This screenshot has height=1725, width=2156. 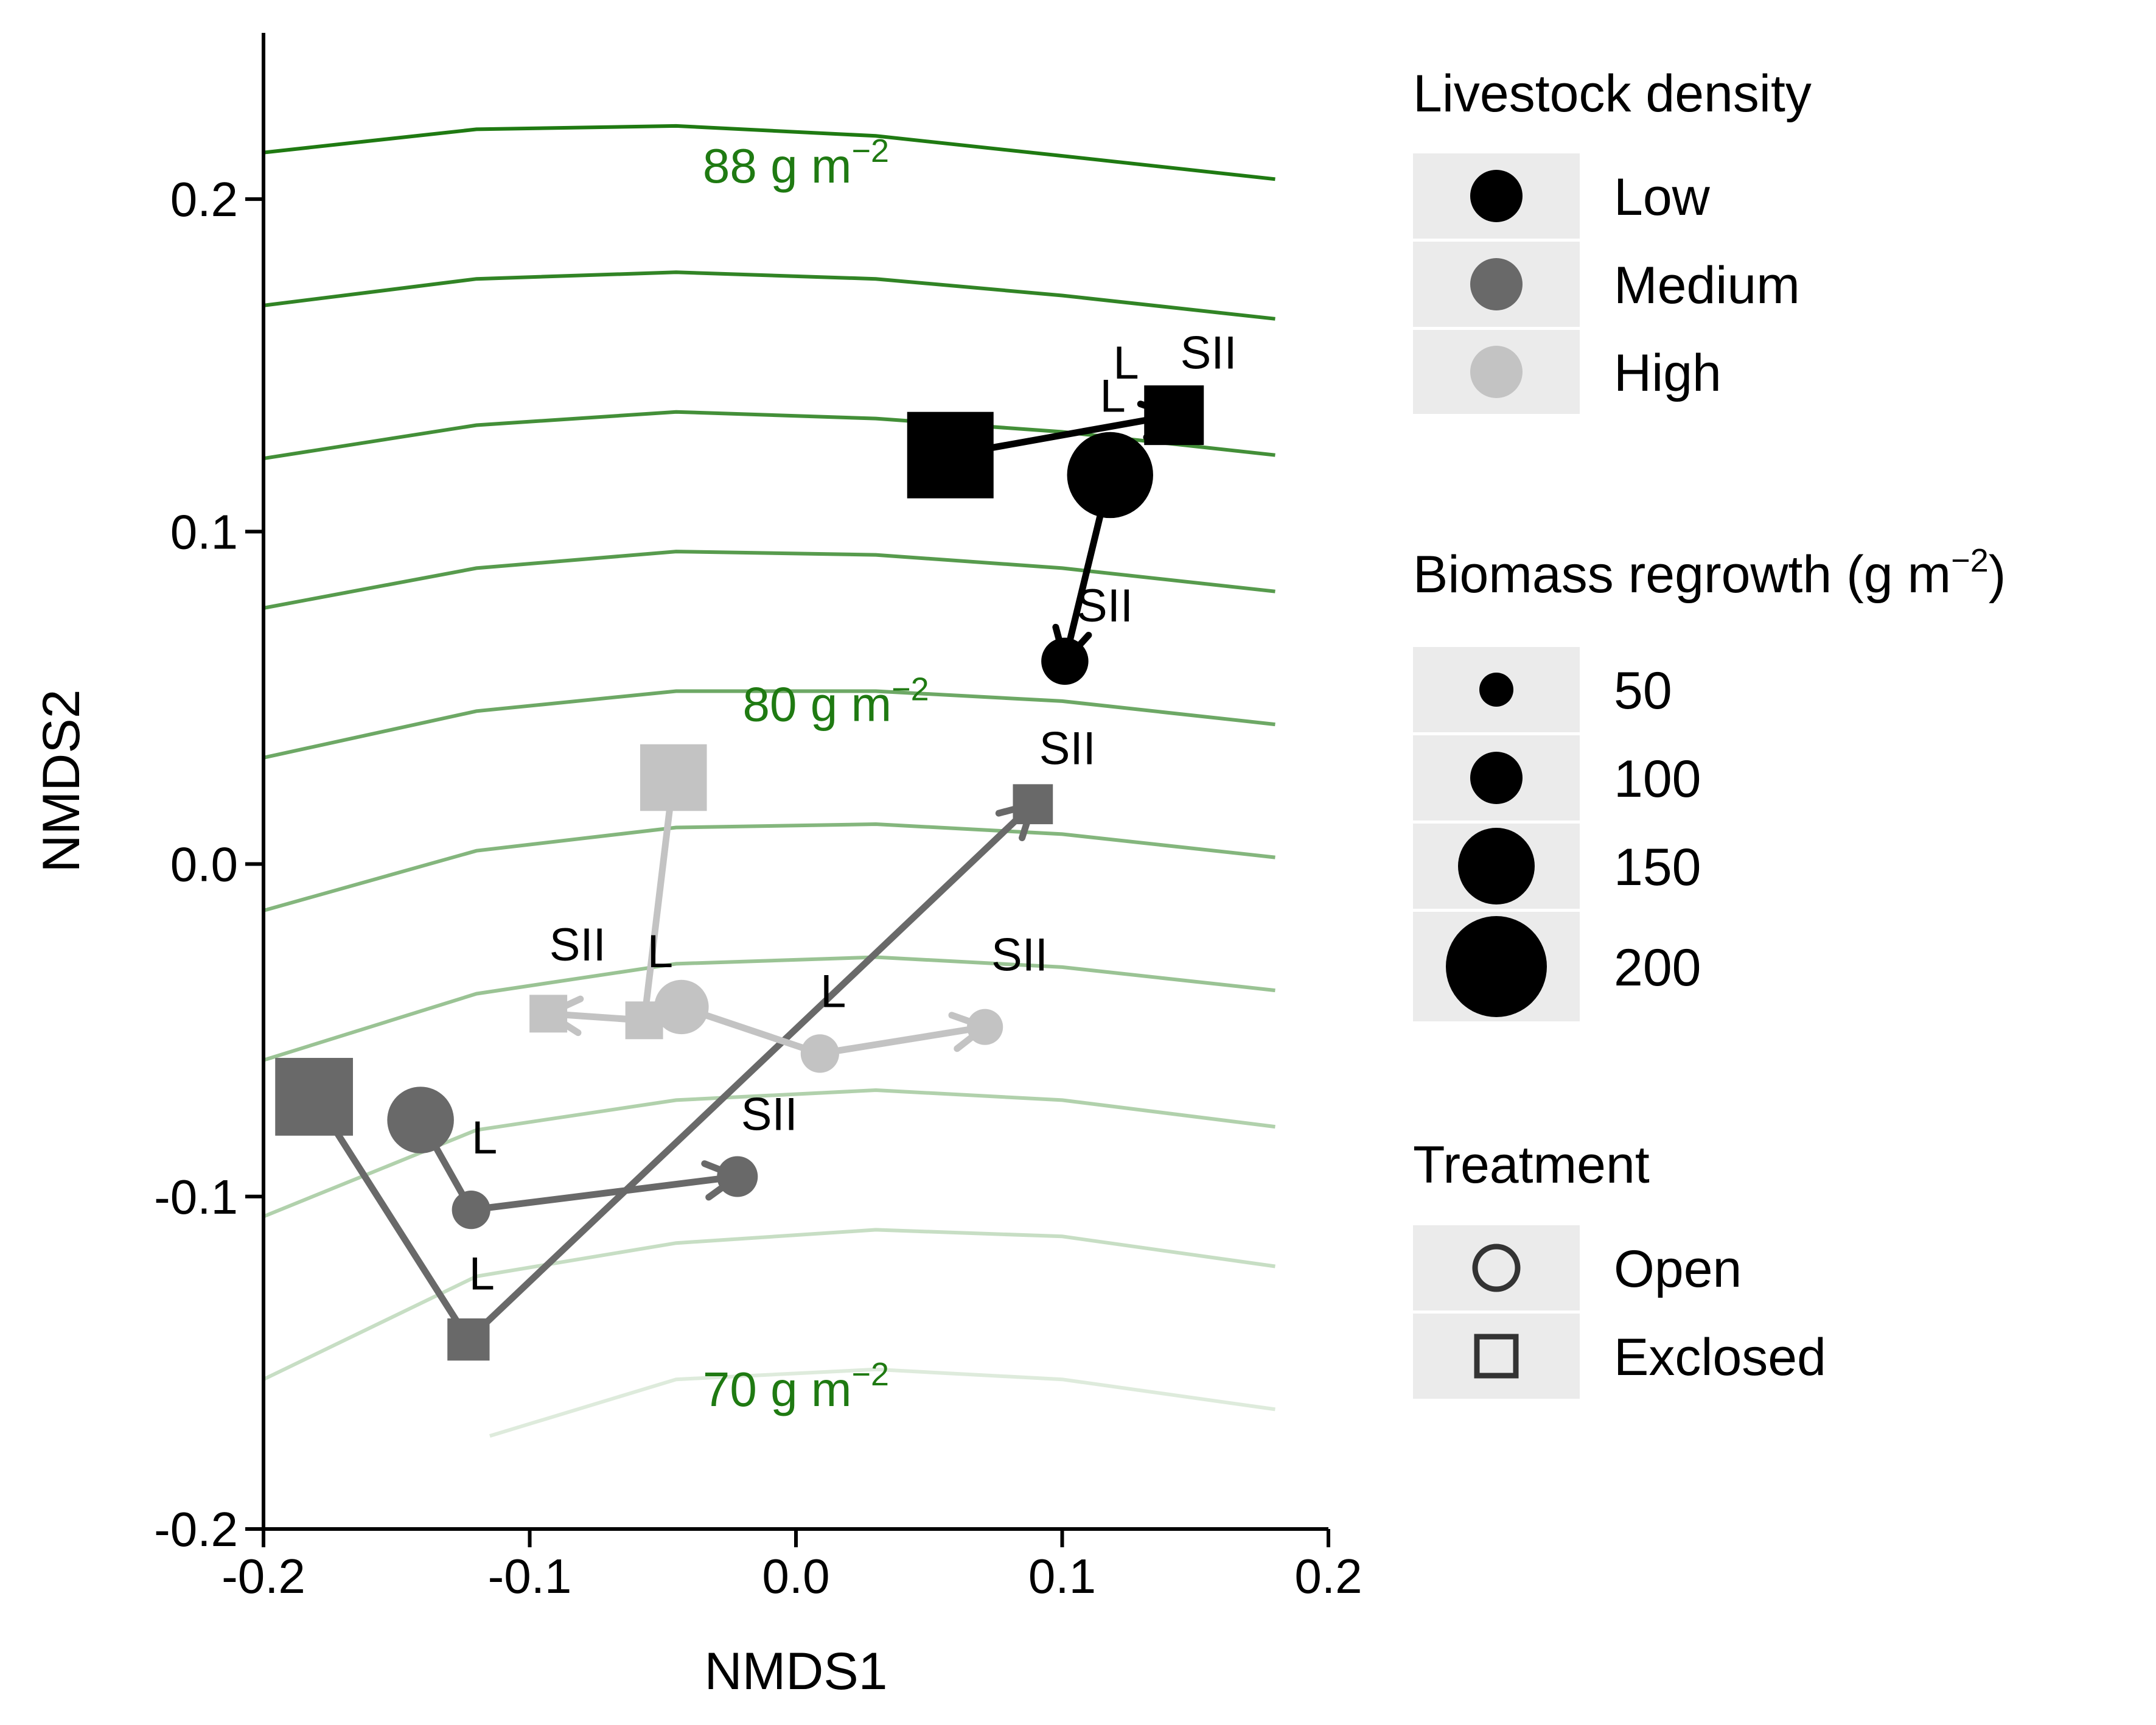 I want to click on y-tick-label-4: 0.1, so click(x=204, y=532).